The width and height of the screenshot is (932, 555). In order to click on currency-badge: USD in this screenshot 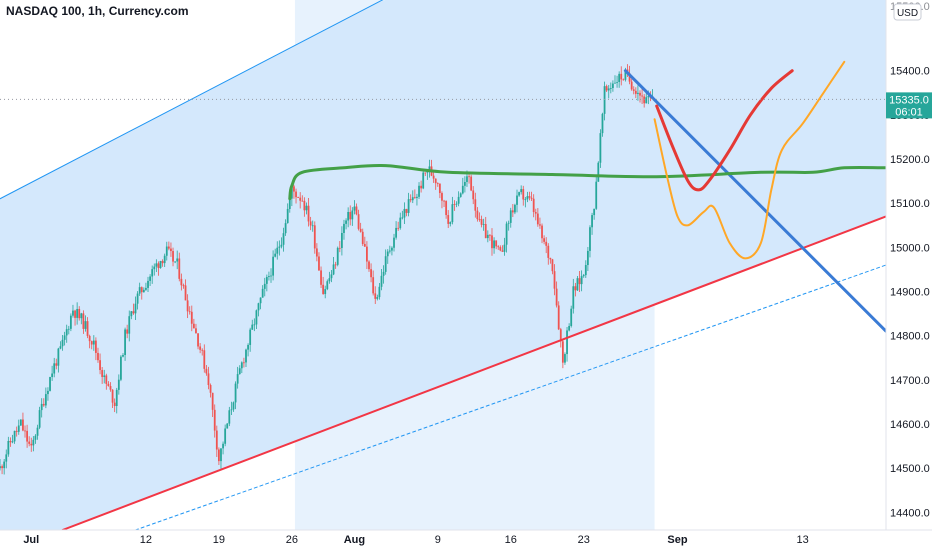, I will do `click(907, 12)`.